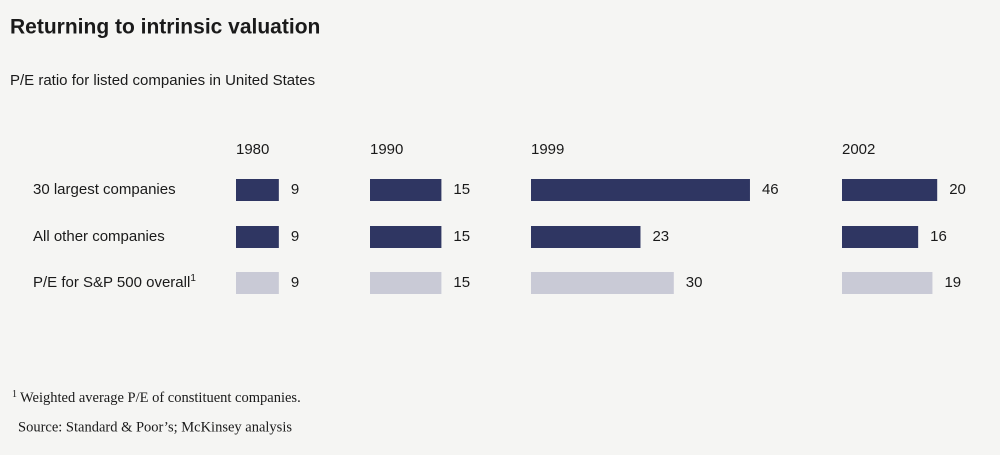 This screenshot has height=455, width=1000. I want to click on row-label: All other companies, so click(99, 236).